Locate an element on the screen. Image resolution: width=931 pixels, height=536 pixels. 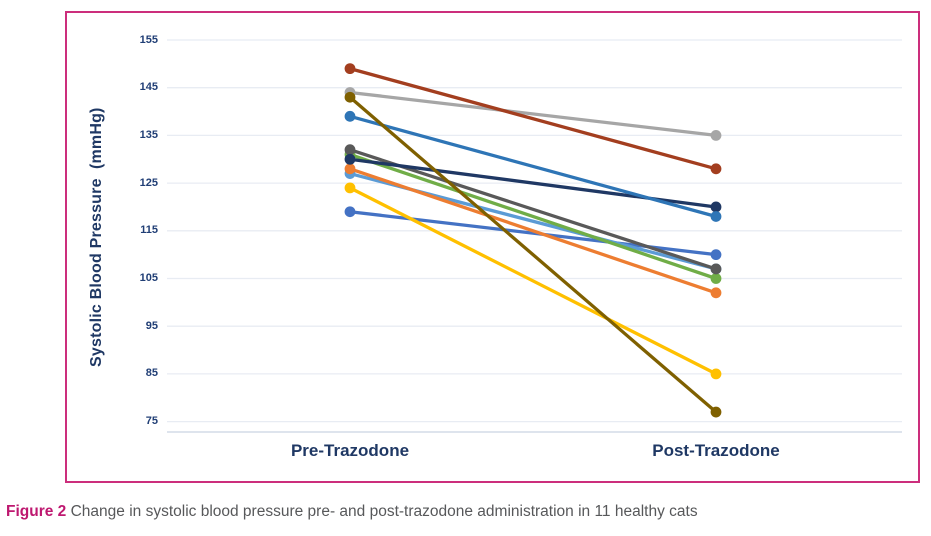
y-tick-label-95: 95 is located at coordinates (151, 325).